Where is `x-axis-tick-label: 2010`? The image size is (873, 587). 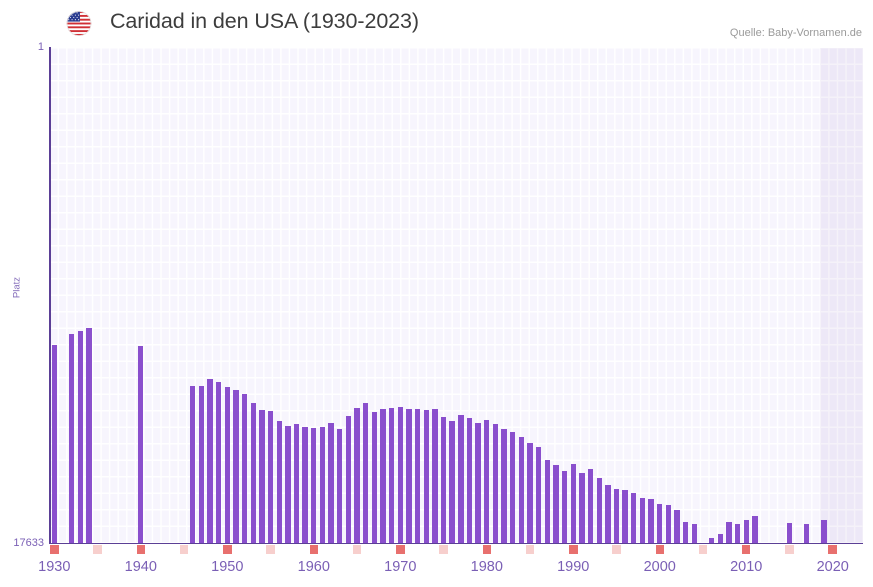 x-axis-tick-label: 2010 is located at coordinates (746, 567).